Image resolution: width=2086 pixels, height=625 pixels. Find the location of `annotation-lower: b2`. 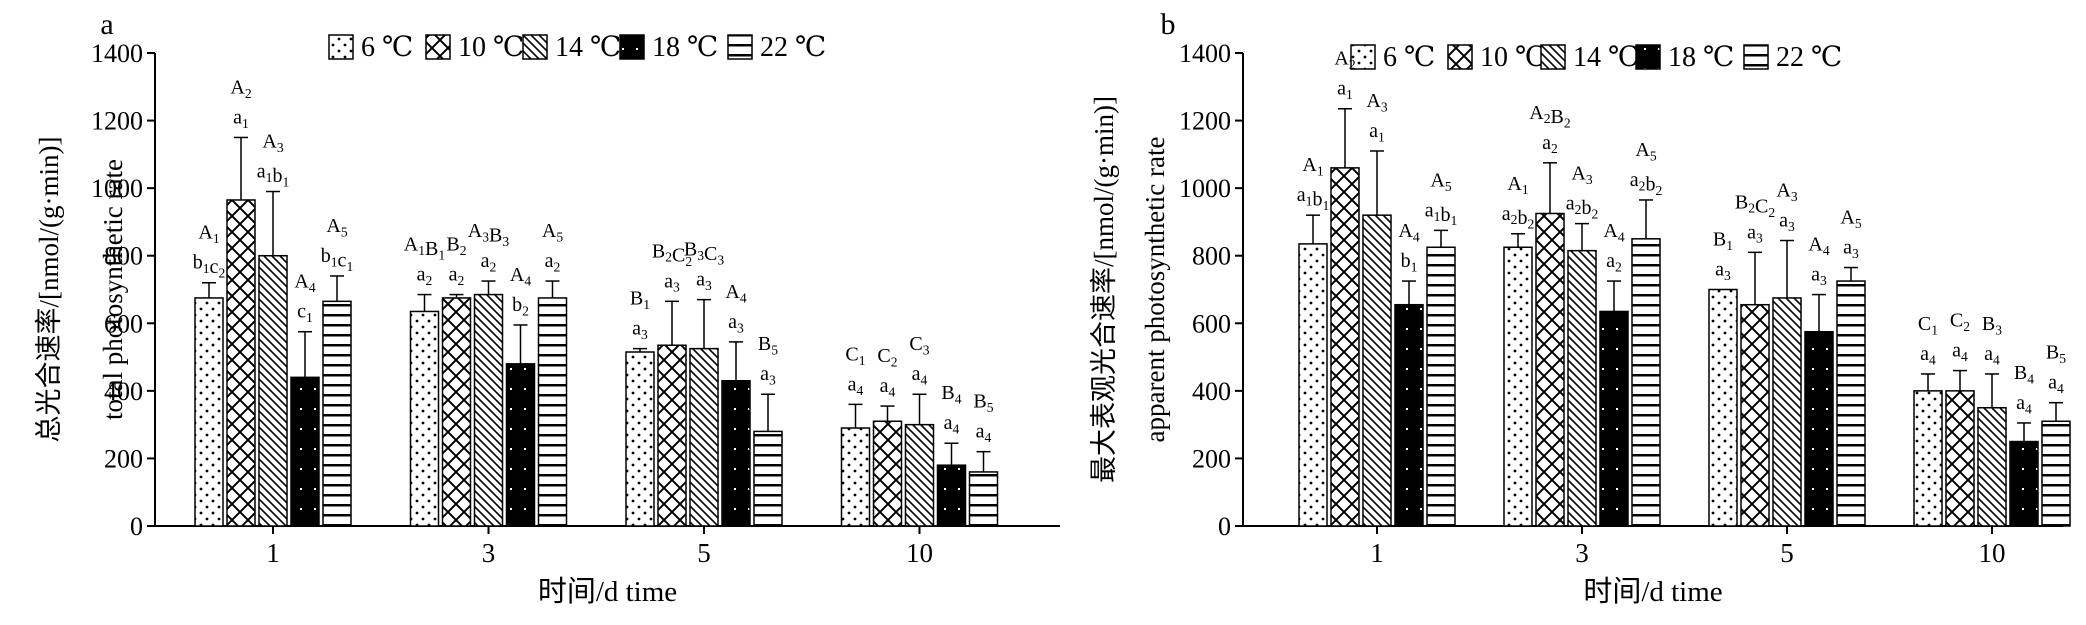

annotation-lower: b2 is located at coordinates (520, 306).